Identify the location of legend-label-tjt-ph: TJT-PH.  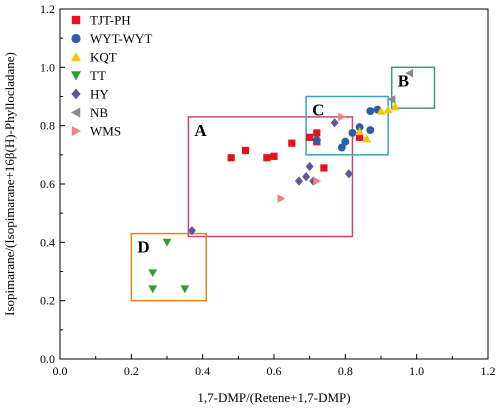
(110, 20).